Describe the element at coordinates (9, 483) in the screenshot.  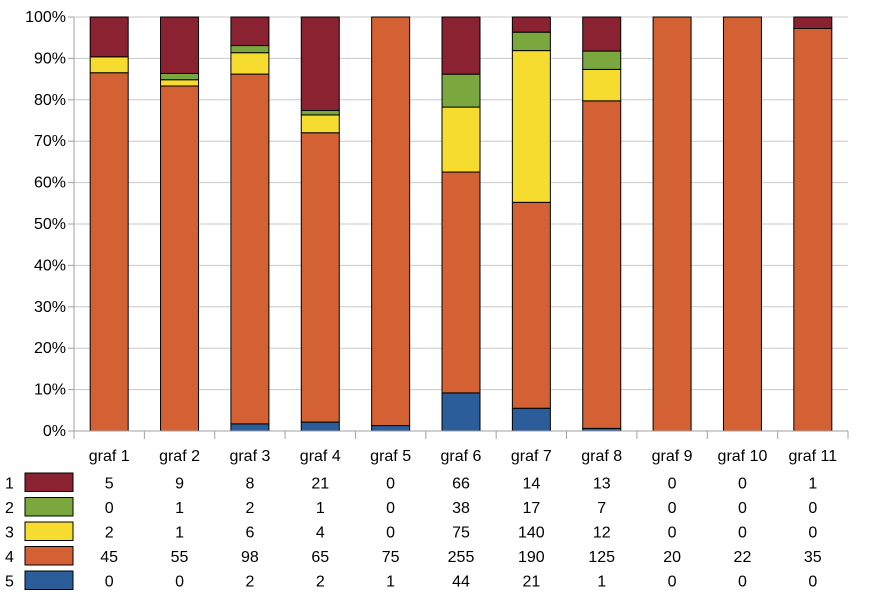
I see `legend-series-name: 1` at that location.